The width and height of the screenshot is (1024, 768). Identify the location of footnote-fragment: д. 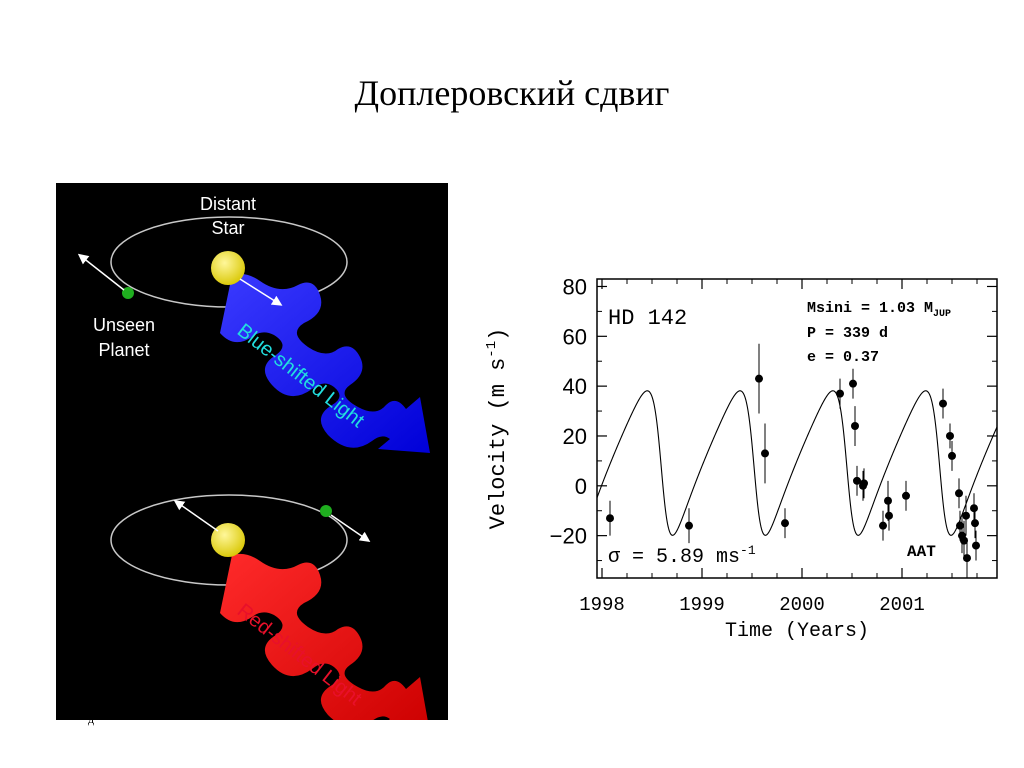
(91, 719).